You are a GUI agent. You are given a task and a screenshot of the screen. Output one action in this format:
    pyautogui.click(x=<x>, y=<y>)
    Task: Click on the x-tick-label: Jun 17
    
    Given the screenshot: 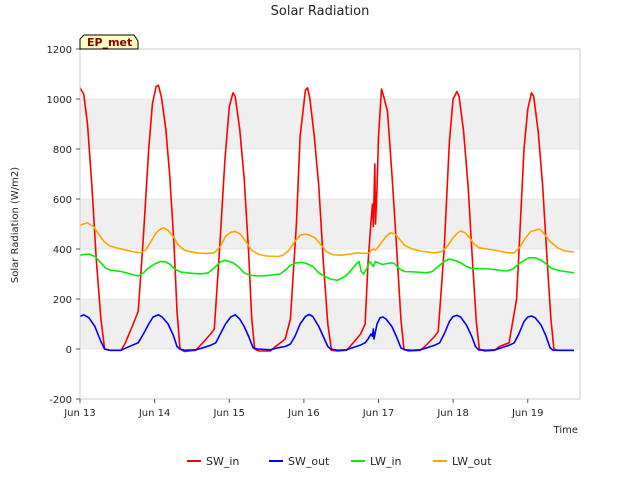 What is the action you would take?
    pyautogui.click(x=378, y=413)
    